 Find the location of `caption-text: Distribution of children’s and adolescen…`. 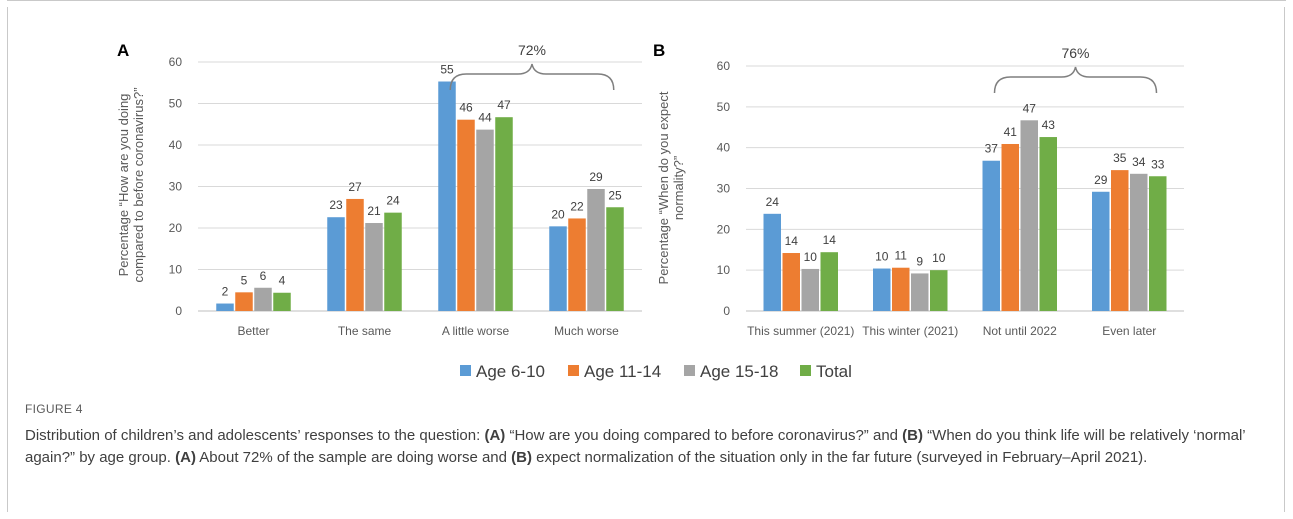

caption-text: Distribution of children’s and adolescen… is located at coordinates (255, 435).